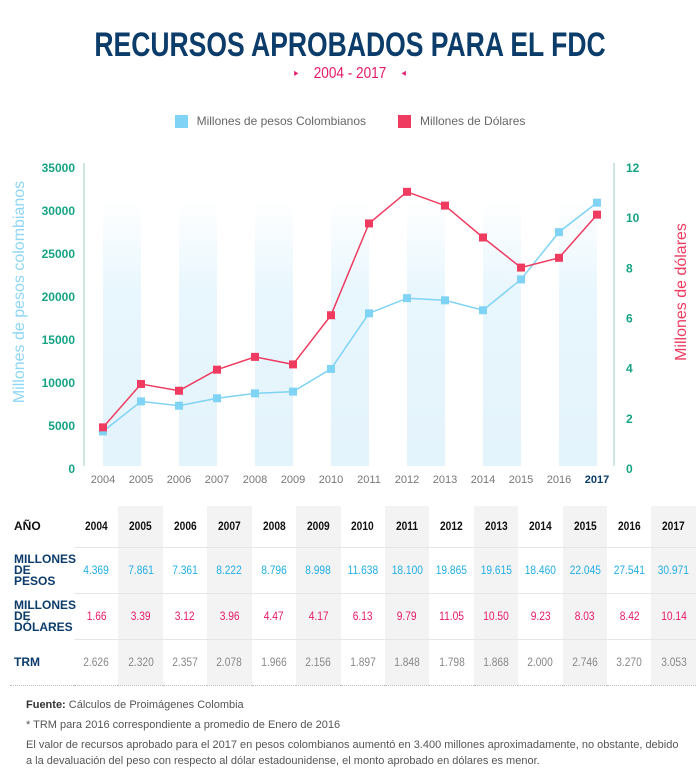  Describe the element at coordinates (597, 214) in the screenshot. I see `dolares-point-2017` at that location.